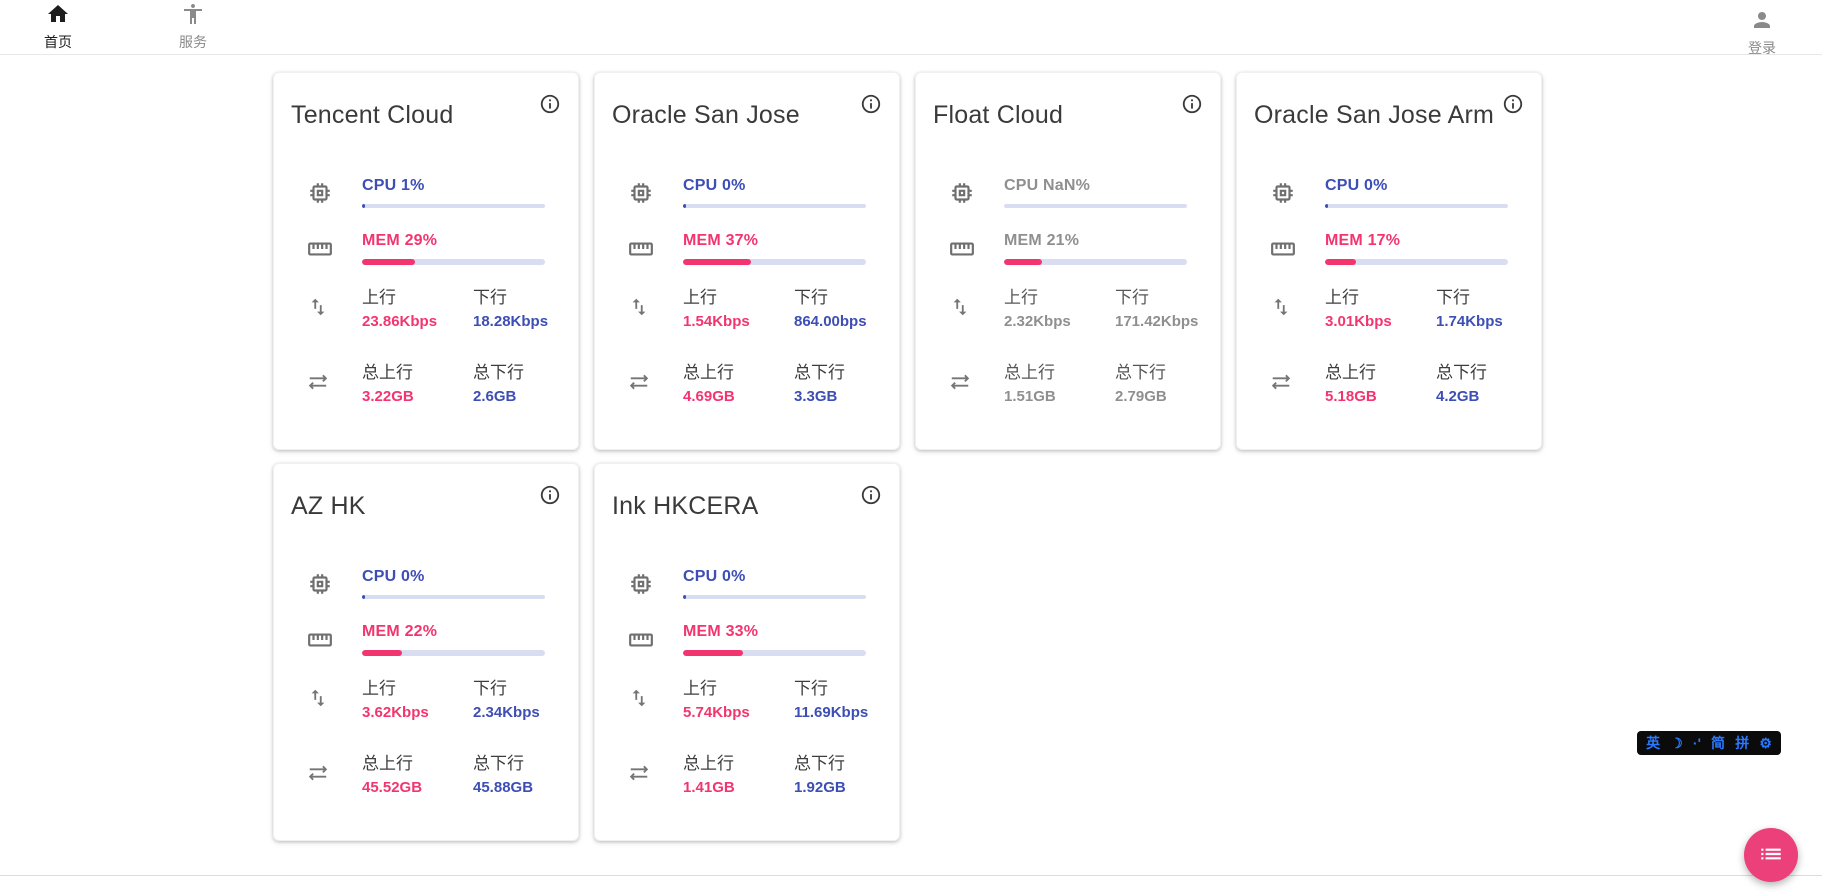  Describe the element at coordinates (1157, 321) in the screenshot. I see `download-speed-value: 171.42Kbps` at that location.